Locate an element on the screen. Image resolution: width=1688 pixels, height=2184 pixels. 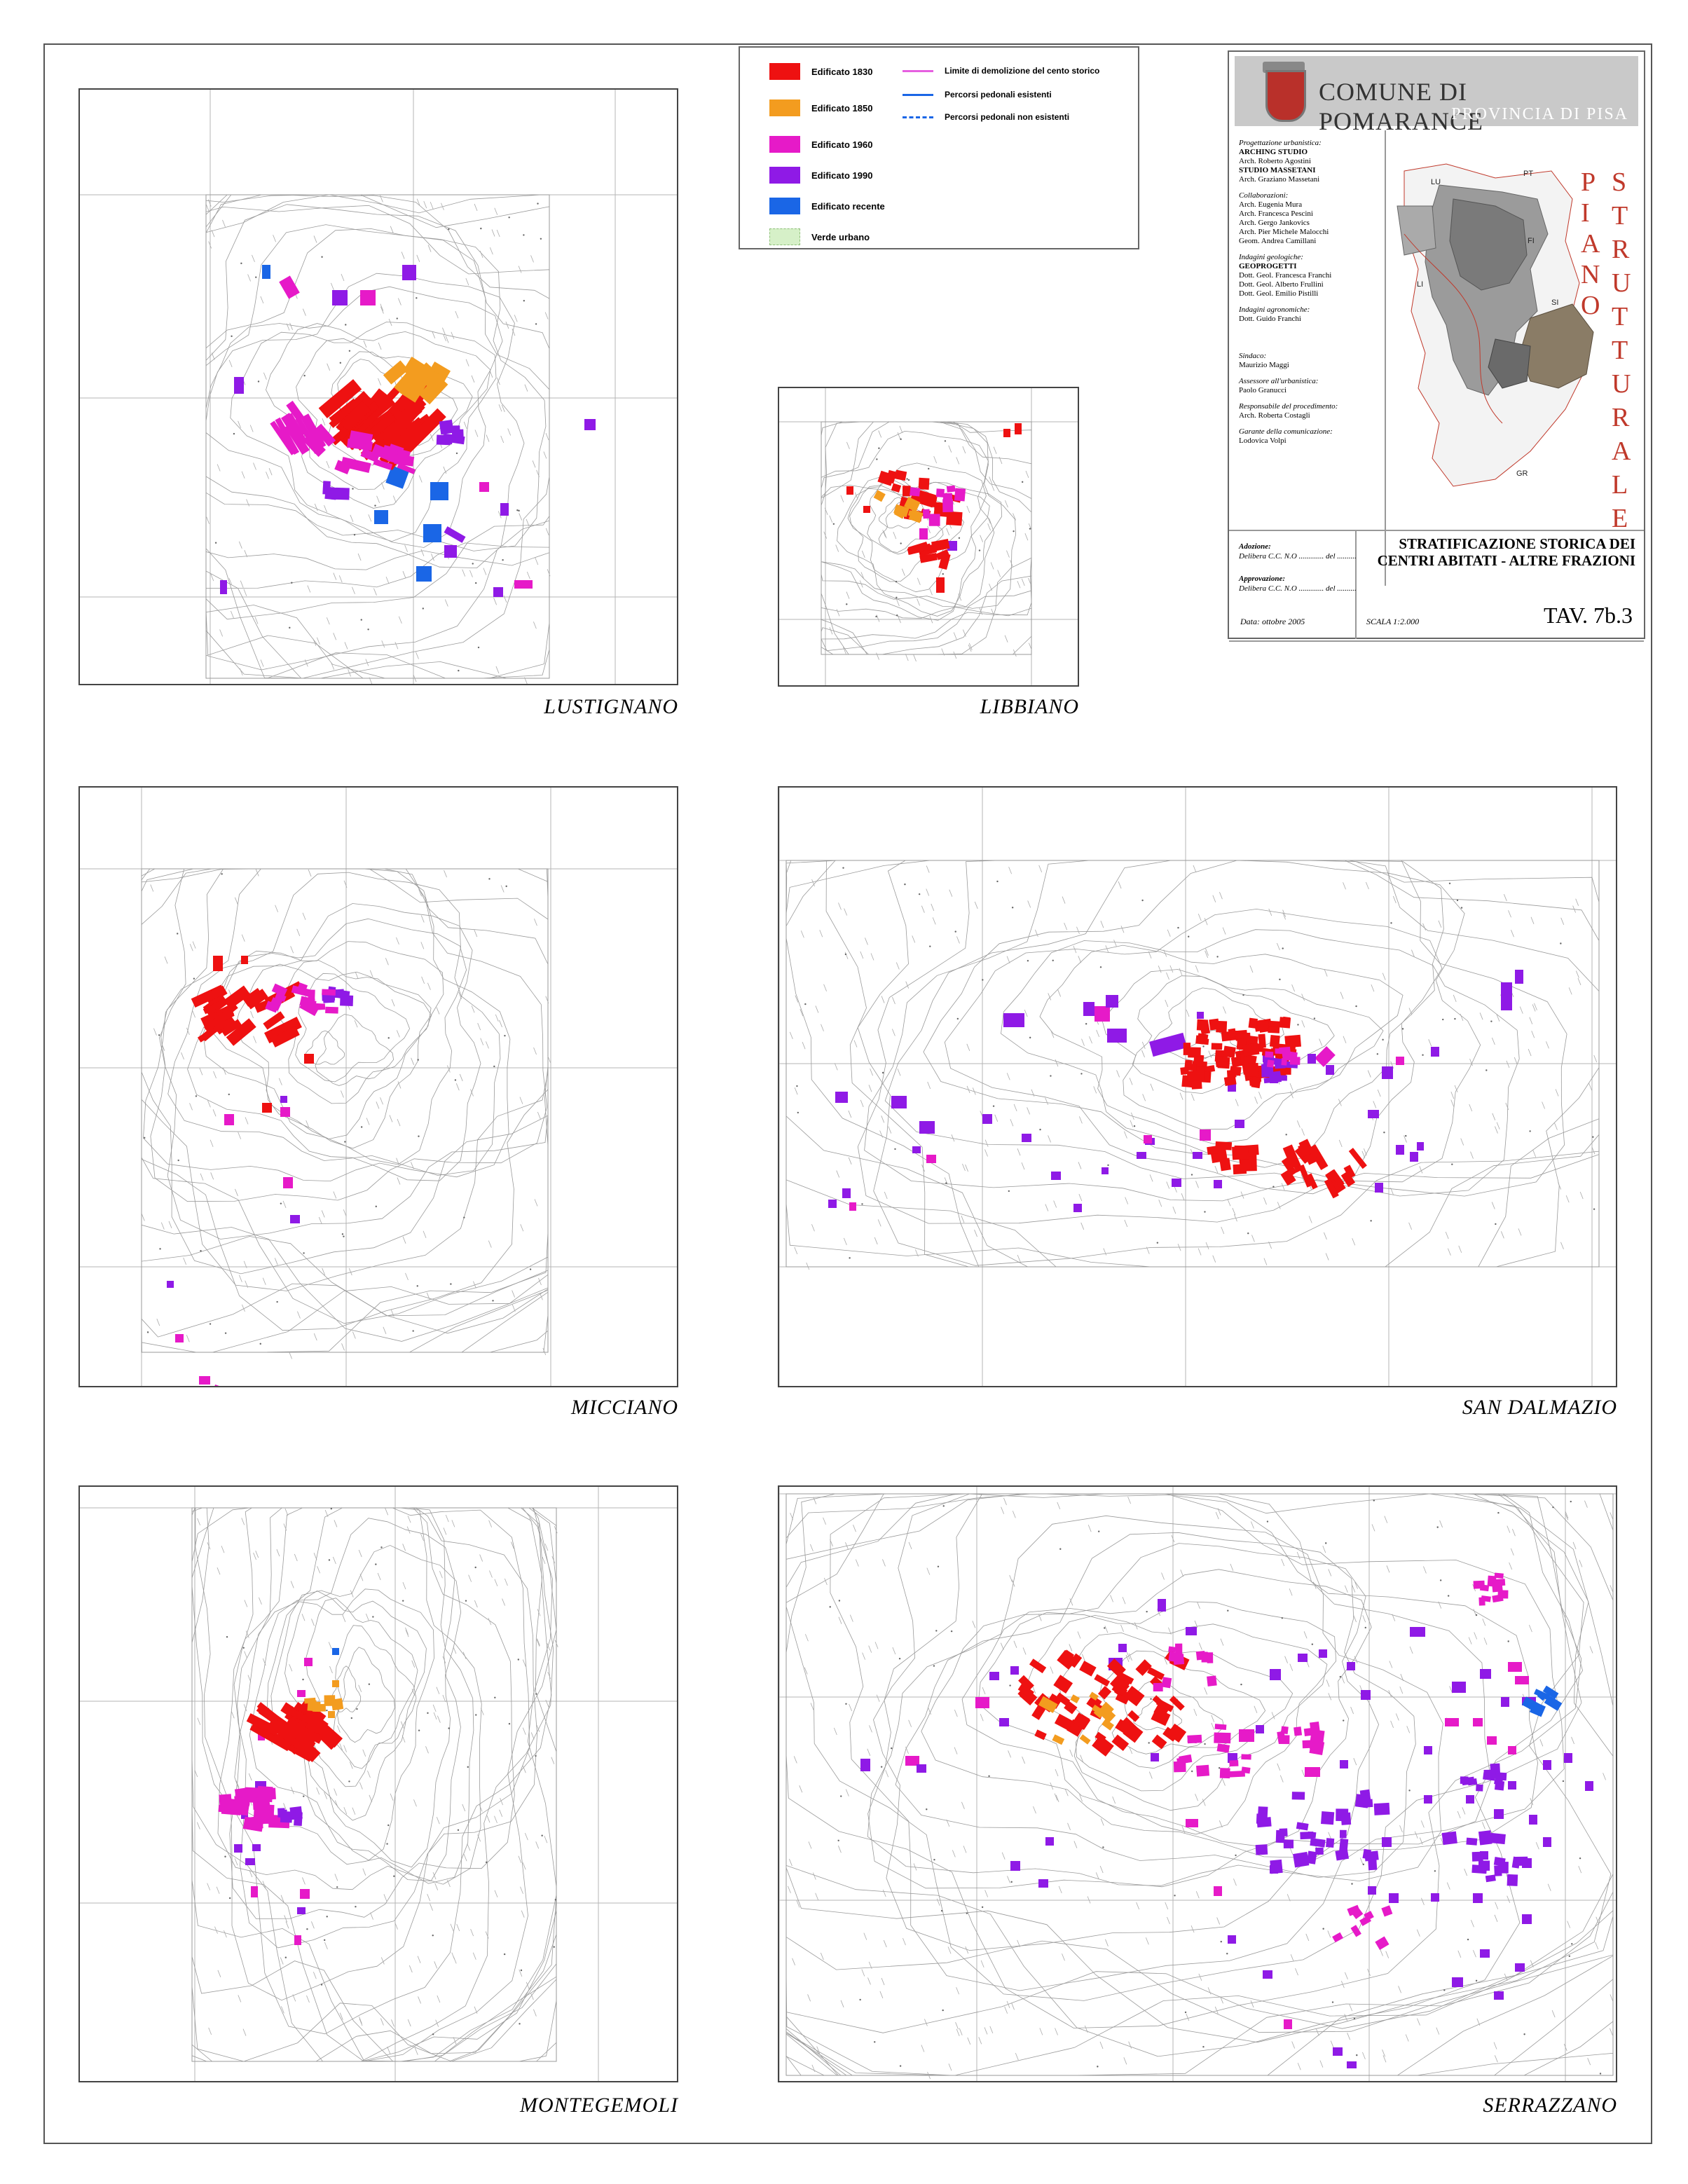
piano-letter: I is located at coordinates (1586, 213).